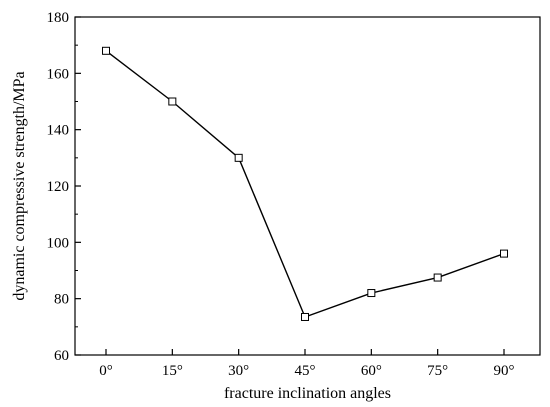  What do you see at coordinates (58, 187) in the screenshot?
I see `y-tick-label: 120` at bounding box center [58, 187].